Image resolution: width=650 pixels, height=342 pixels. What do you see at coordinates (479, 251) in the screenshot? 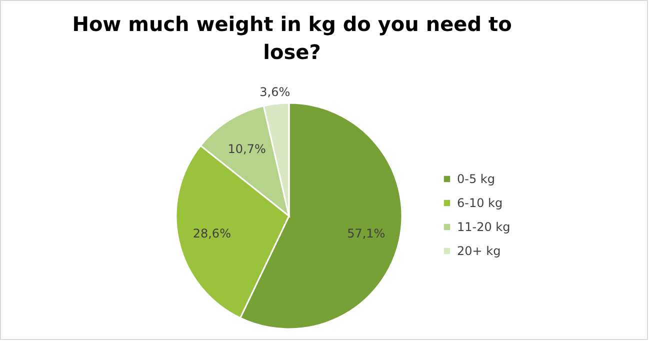
I see `legend-label: 20+ kg` at bounding box center [479, 251].